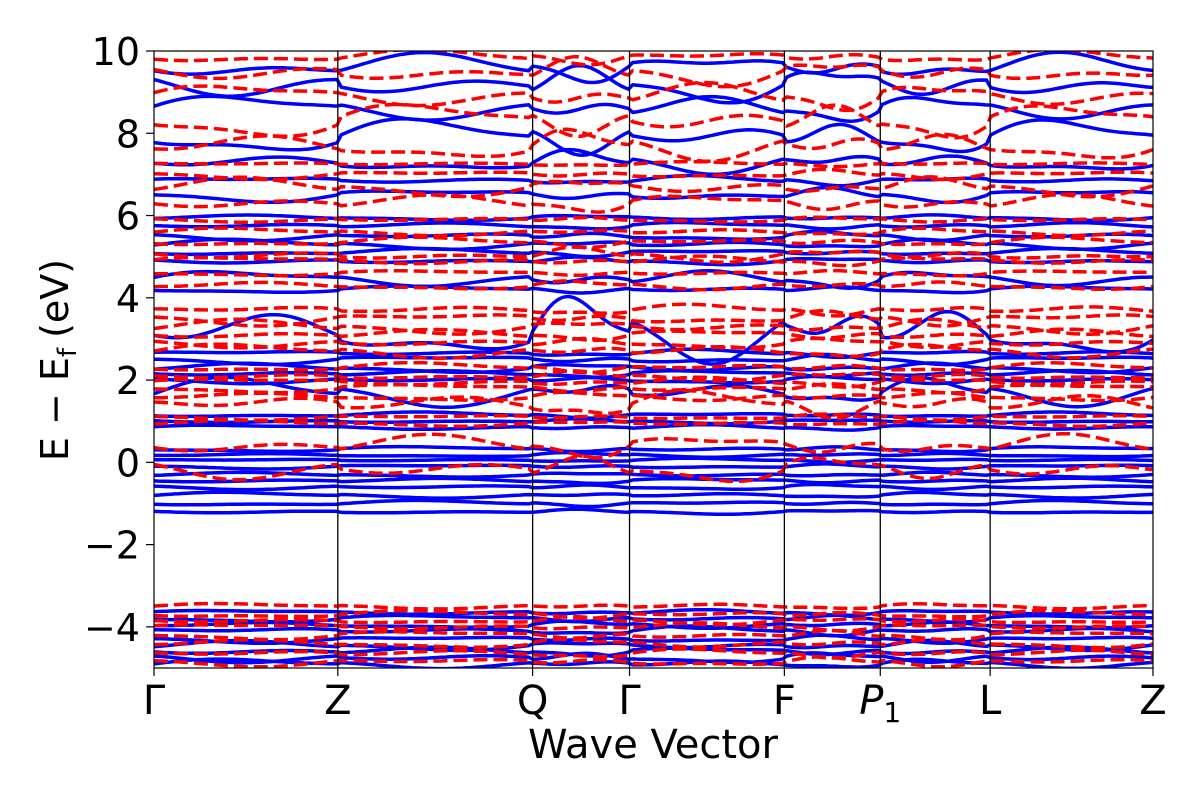  I want to click on y-tick-label: 4, so click(128, 299).